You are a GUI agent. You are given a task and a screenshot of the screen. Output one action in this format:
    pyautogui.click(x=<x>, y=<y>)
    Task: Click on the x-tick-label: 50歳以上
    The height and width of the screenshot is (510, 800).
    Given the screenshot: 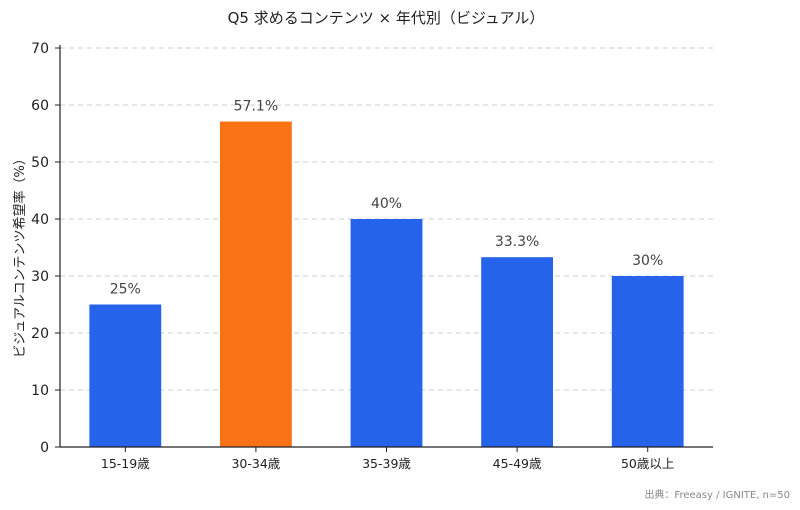 What is the action you would take?
    pyautogui.click(x=647, y=463)
    